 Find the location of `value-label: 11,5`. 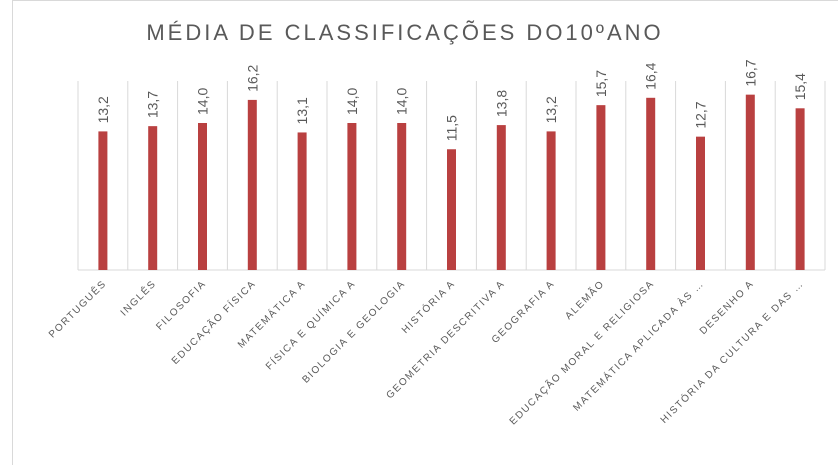

value-label: 11,5 is located at coordinates (452, 128).